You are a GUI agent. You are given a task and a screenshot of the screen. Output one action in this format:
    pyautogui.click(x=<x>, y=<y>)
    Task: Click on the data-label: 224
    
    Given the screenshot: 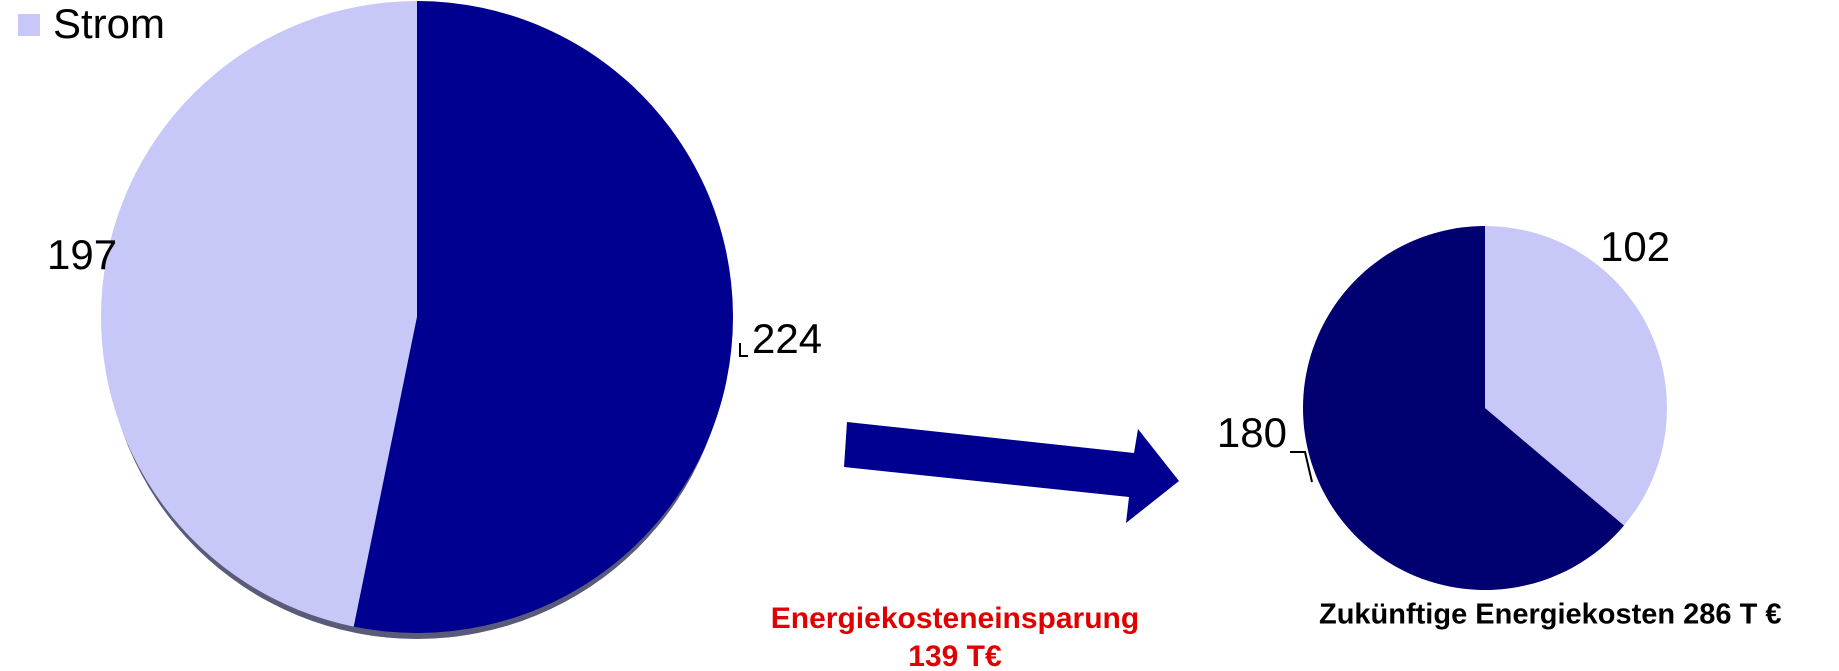 What is the action you would take?
    pyautogui.click(x=787, y=338)
    